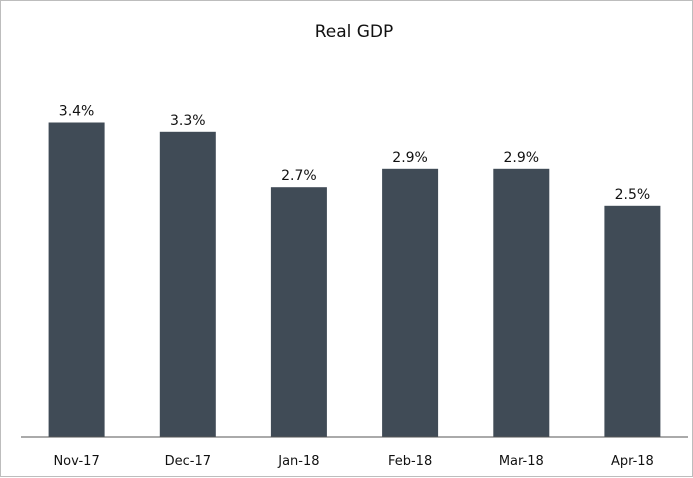  Describe the element at coordinates (354, 32) in the screenshot. I see `chart-title: Real GDP` at that location.